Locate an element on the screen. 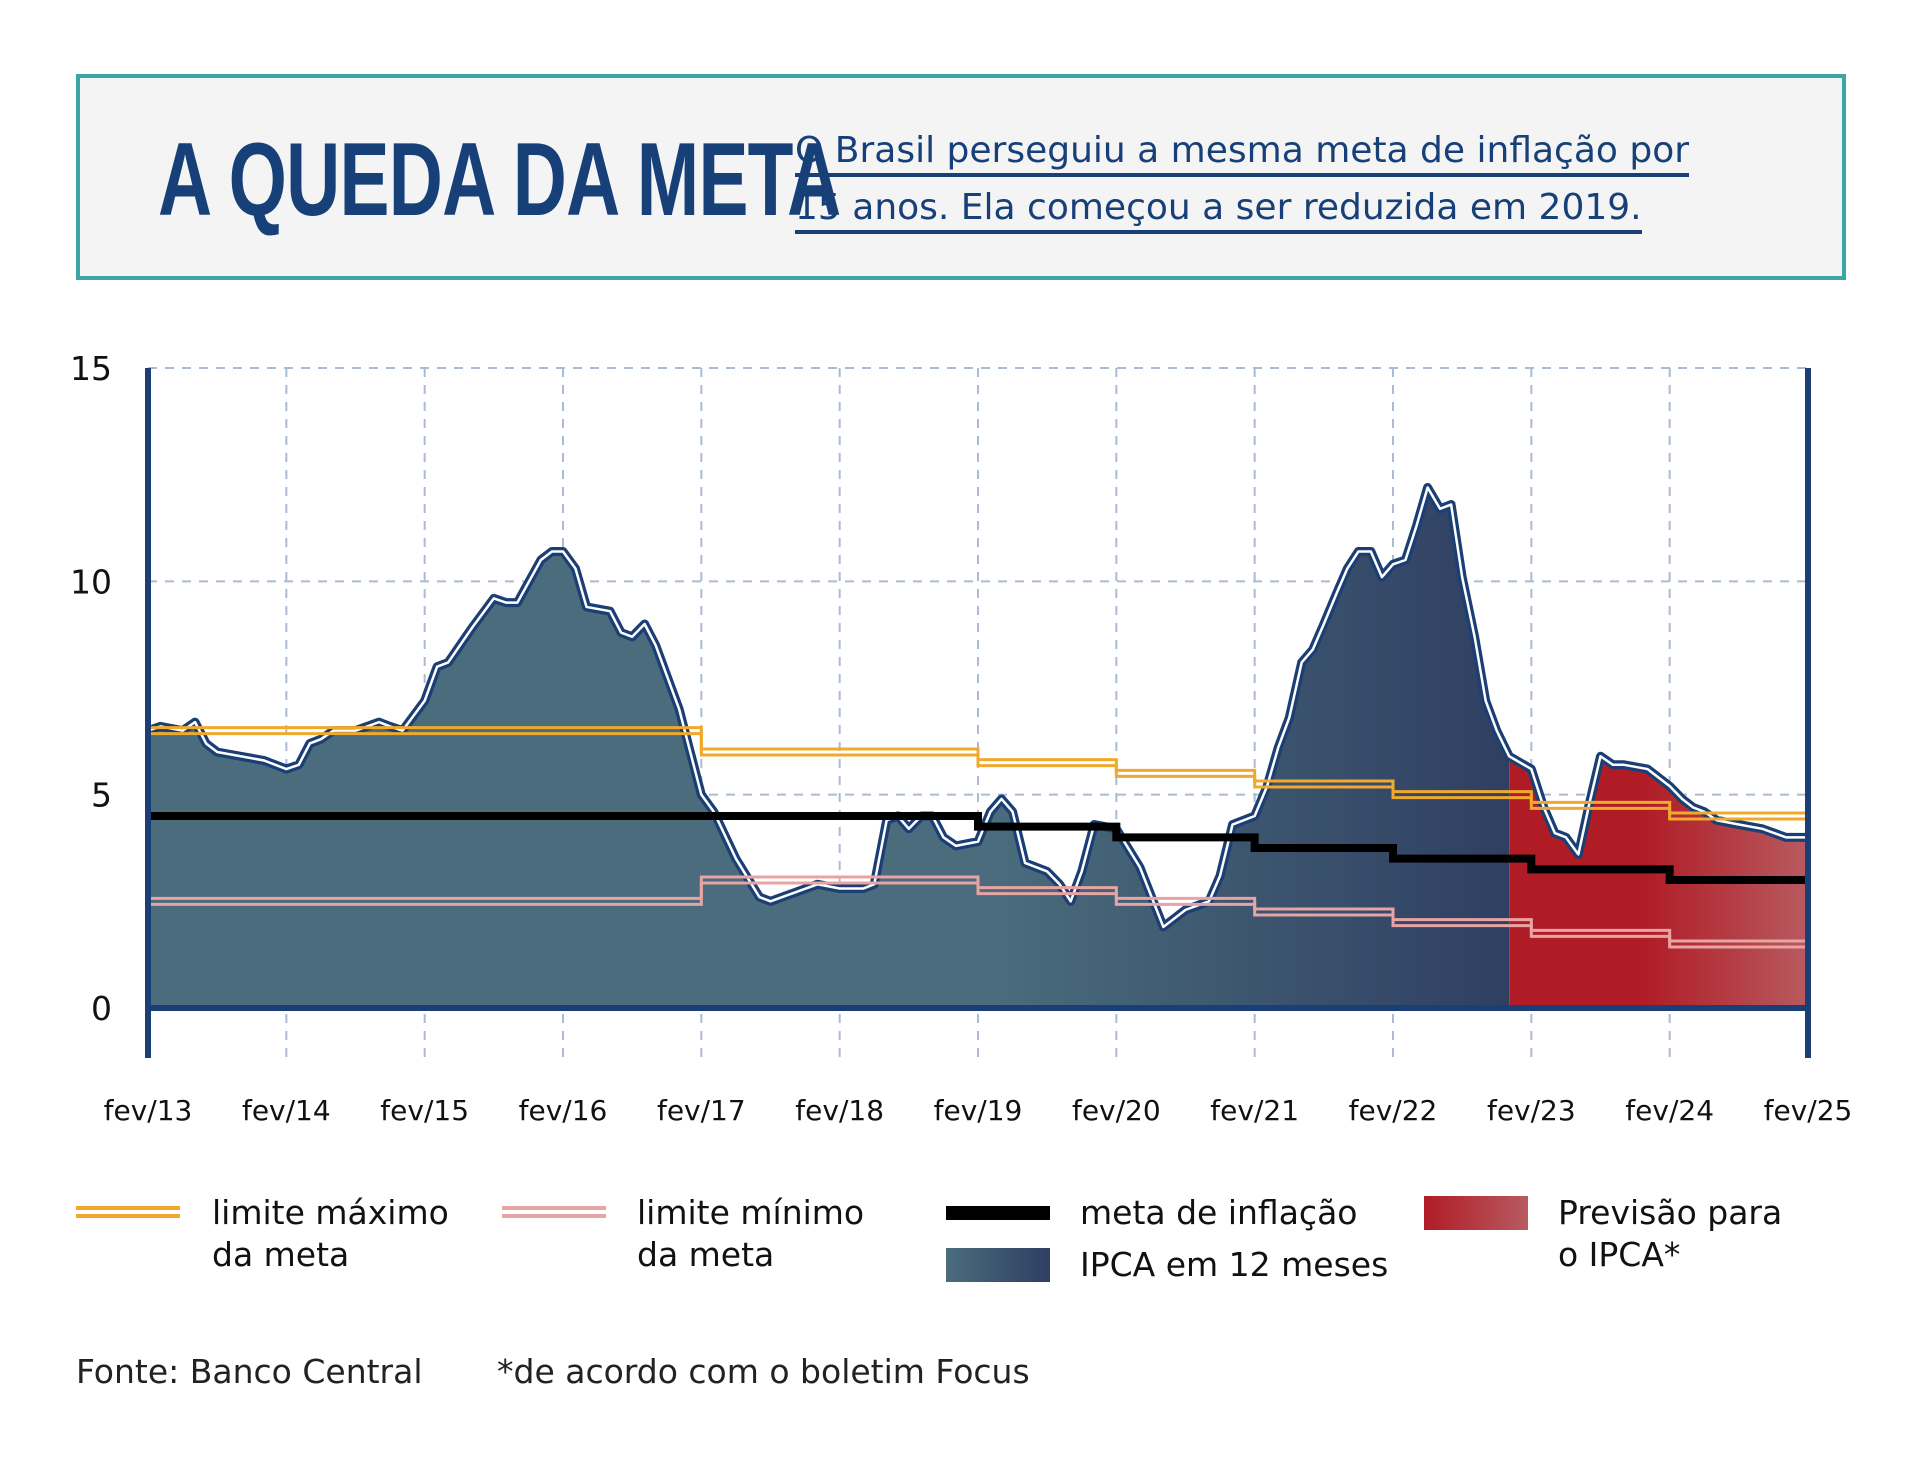 The height and width of the screenshot is (1459, 1917). legend-swatch-max is located at coordinates (128, 1212).